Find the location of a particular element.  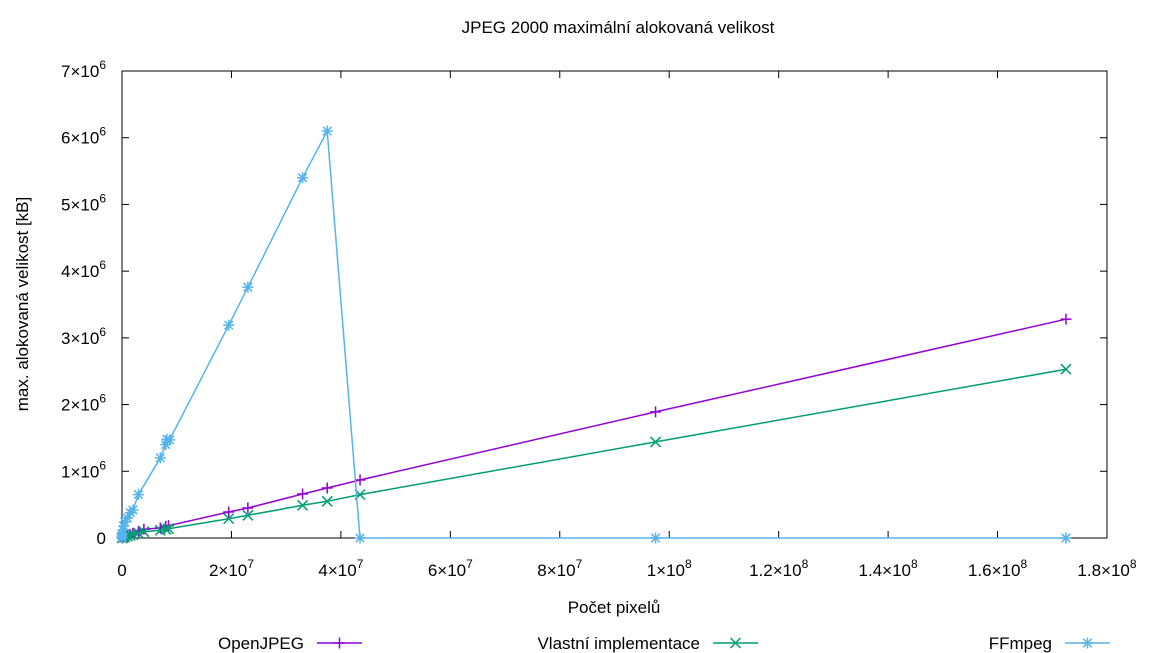

x-tick-label: 4×10⁷ is located at coordinates (340, 568).